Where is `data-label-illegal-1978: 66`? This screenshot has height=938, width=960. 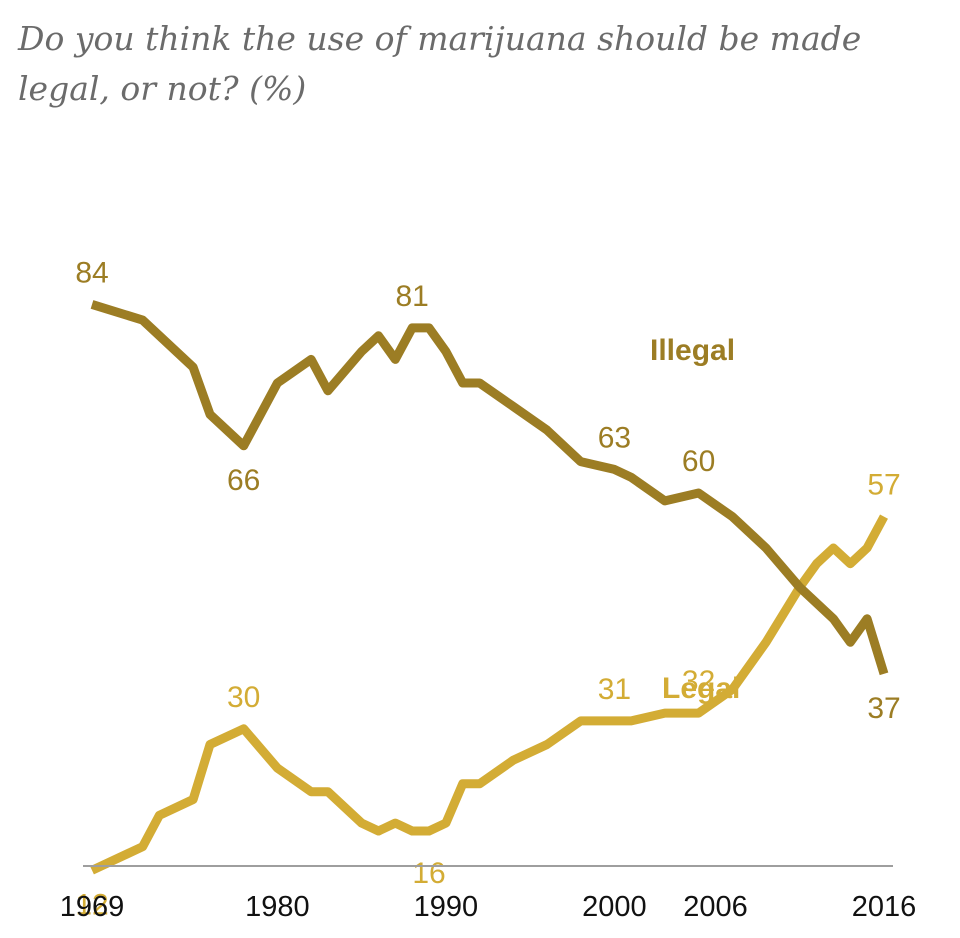 data-label-illegal-1978: 66 is located at coordinates (243, 480).